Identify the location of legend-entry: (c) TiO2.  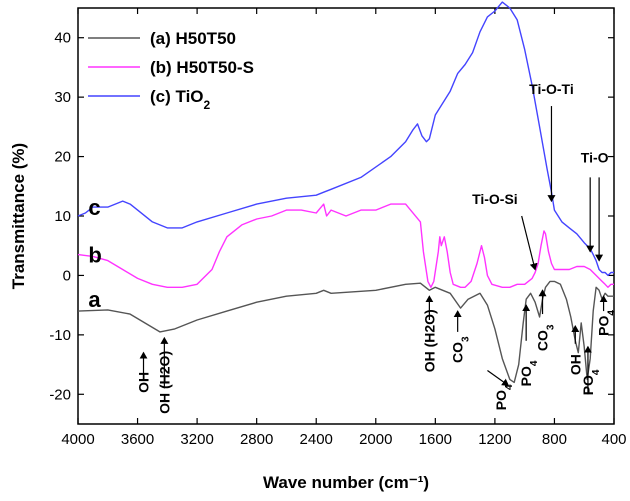
(180, 99).